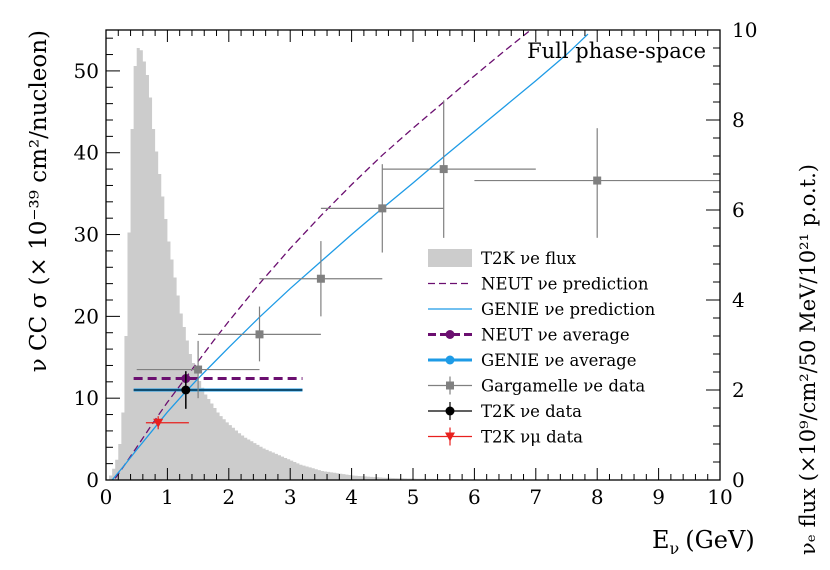 This screenshot has height=570, width=830. Describe the element at coordinates (86, 398) in the screenshot. I see `y-tick-label-1: 10` at that location.